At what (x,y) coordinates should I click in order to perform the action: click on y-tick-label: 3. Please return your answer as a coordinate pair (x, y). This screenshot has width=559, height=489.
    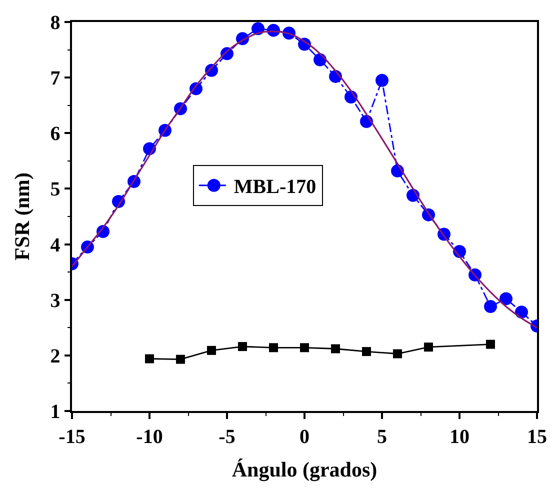
    Looking at the image, I should click on (55, 301).